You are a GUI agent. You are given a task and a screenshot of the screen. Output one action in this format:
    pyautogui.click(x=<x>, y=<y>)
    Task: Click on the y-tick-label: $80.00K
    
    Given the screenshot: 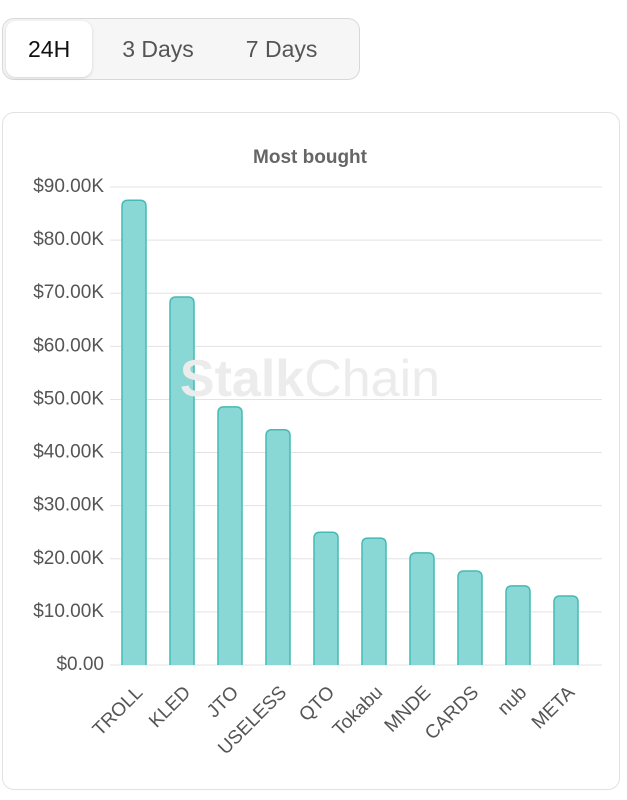 What is the action you would take?
    pyautogui.click(x=68, y=239)
    